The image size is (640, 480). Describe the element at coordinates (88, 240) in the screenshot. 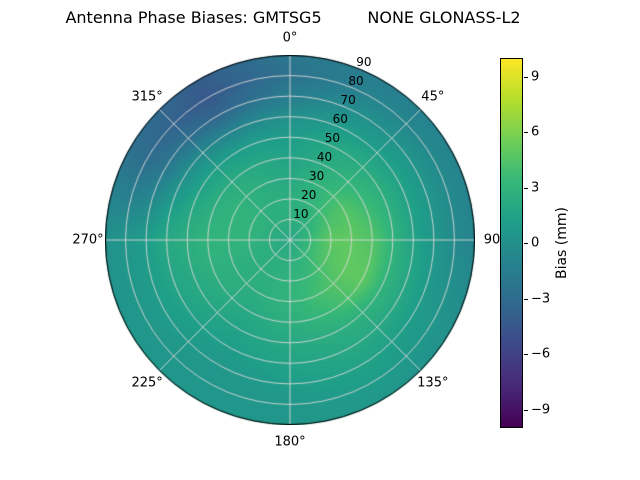

I see `azimuth-tick-label: 270°` at that location.